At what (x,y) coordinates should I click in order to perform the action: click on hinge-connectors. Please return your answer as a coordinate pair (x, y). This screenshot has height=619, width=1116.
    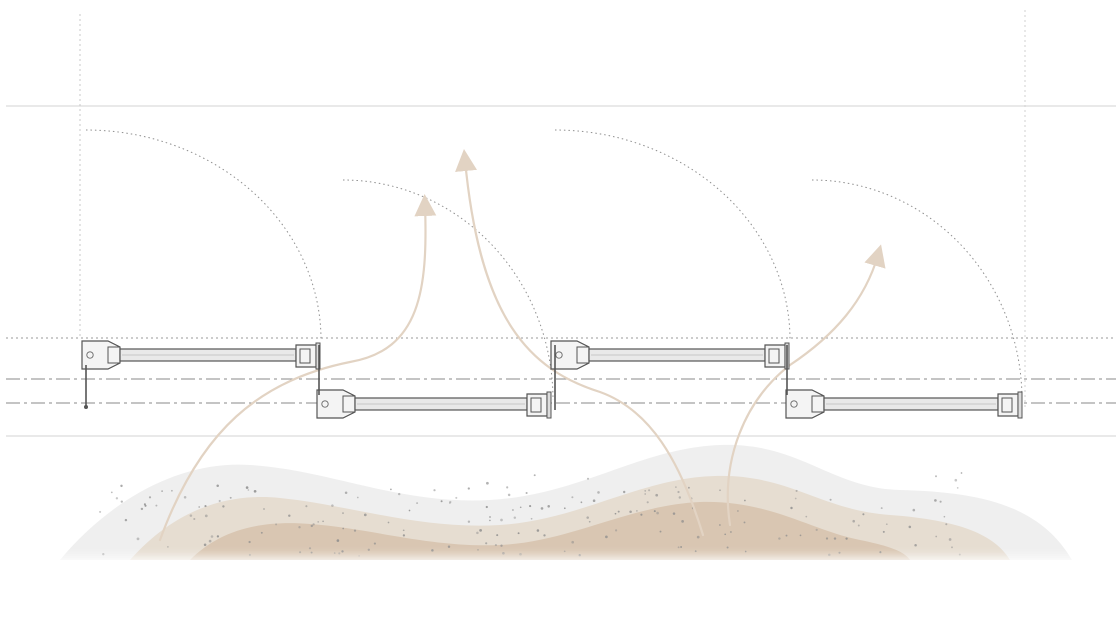
    Looking at the image, I should click on (436, 377).